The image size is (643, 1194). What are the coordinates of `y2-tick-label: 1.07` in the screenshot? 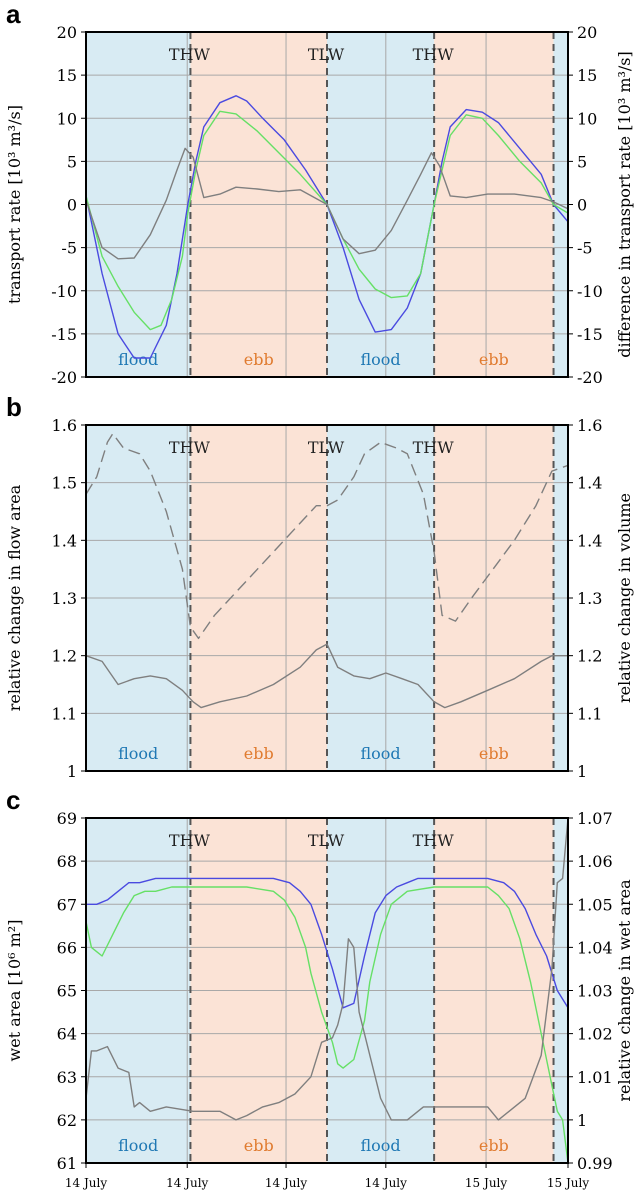 It's located at (595, 818).